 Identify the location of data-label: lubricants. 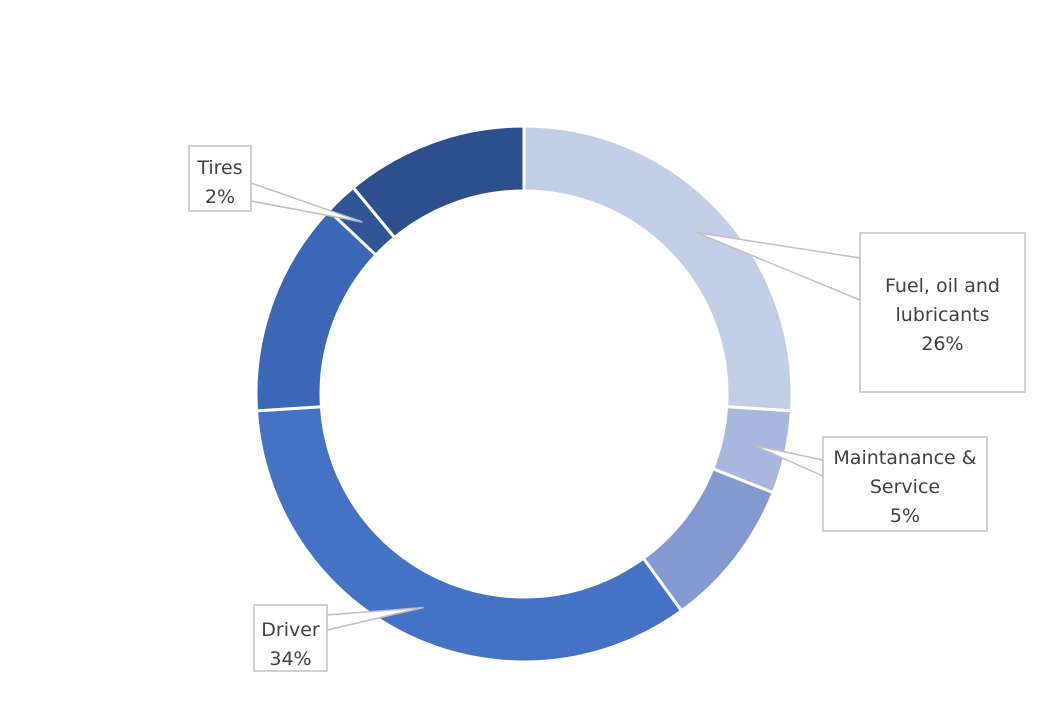
(943, 315).